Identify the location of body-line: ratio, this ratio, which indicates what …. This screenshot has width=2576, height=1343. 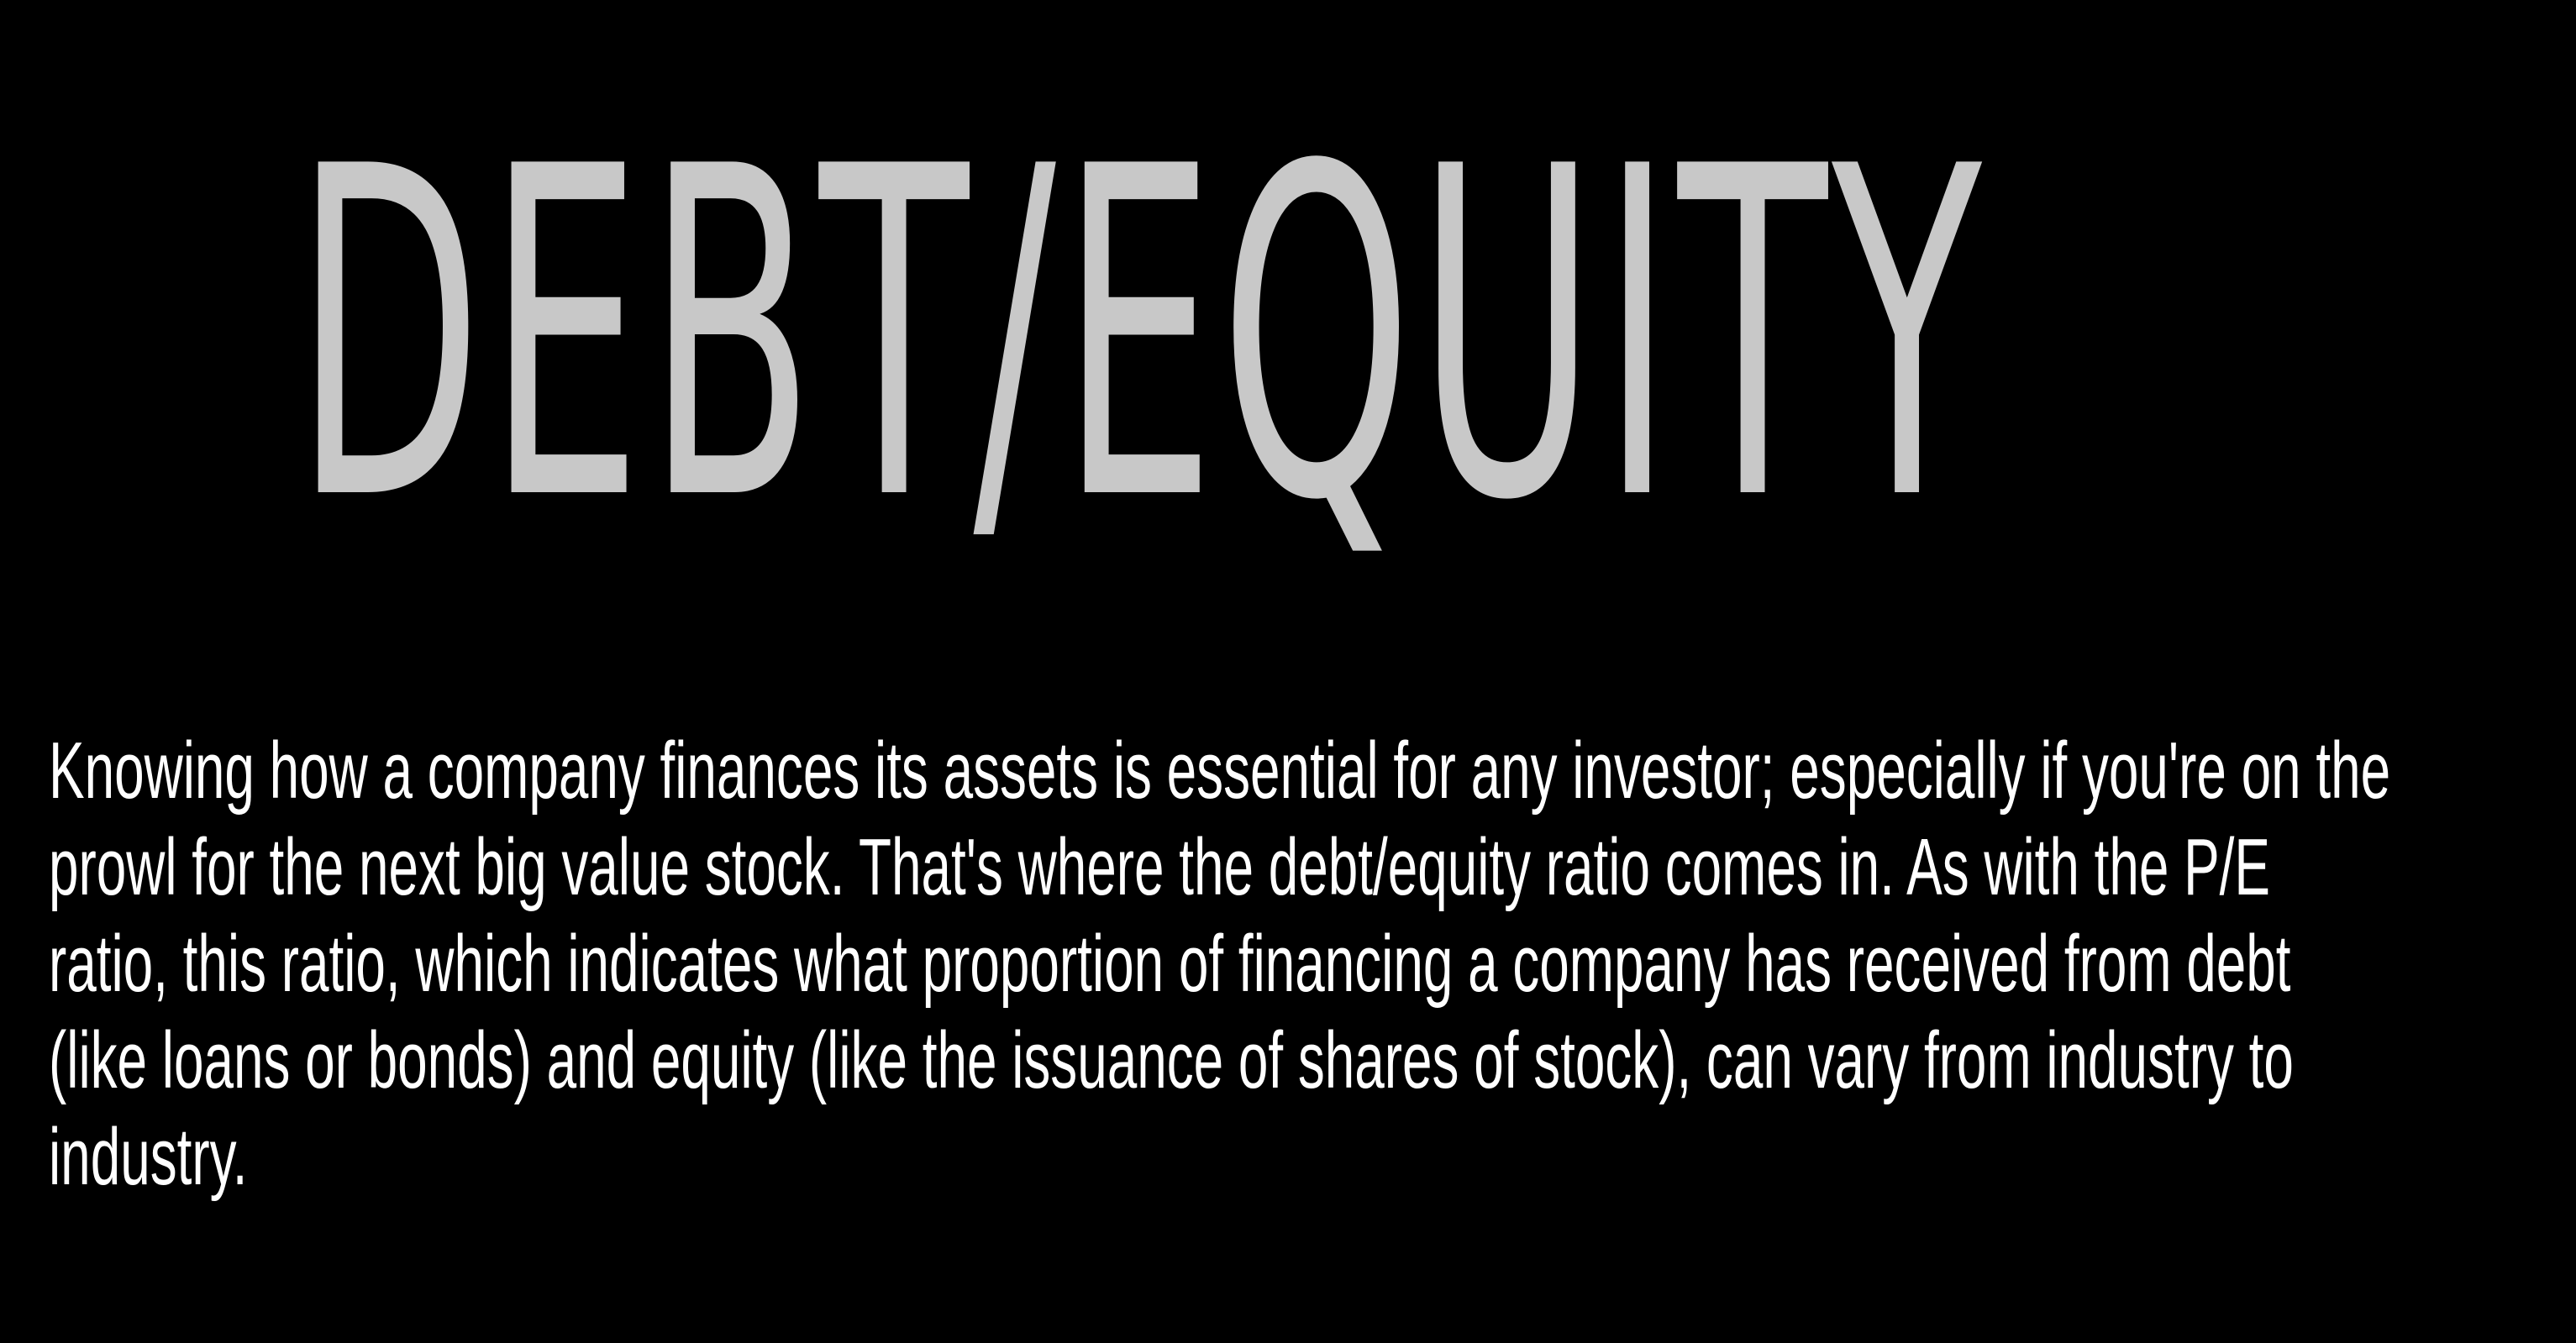
(1170, 964).